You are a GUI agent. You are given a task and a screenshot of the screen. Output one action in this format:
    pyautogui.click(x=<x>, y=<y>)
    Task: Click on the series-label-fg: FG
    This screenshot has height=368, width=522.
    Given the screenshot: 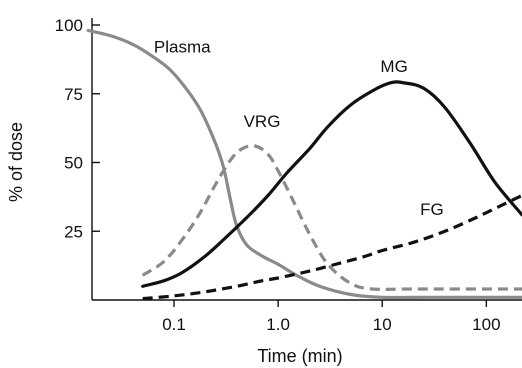 What is the action you would take?
    pyautogui.click(x=432, y=209)
    